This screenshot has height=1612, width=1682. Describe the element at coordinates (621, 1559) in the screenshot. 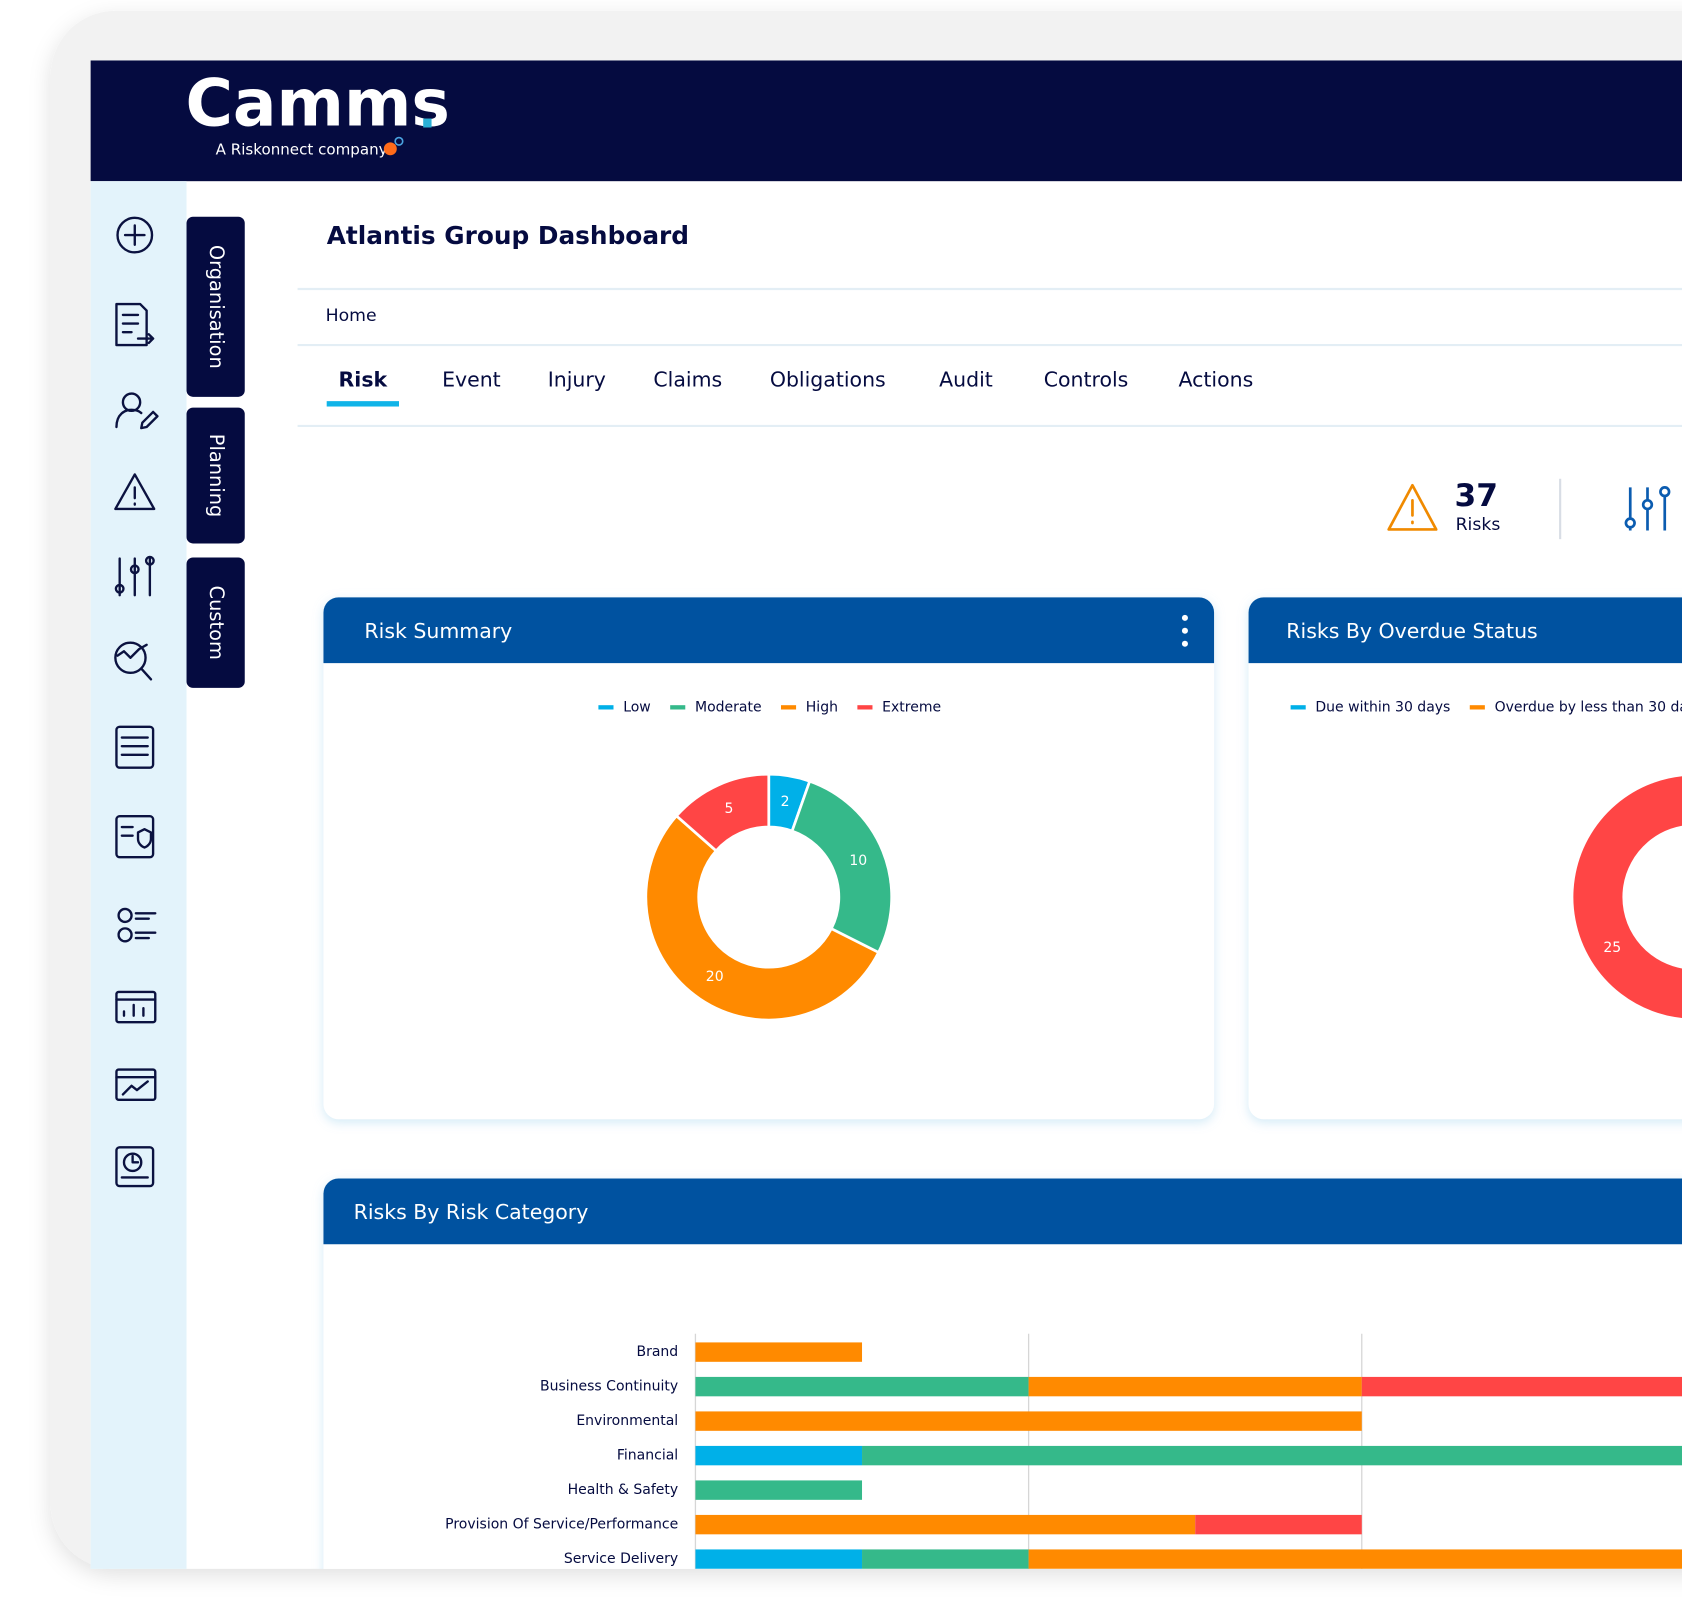

I see `y-tick-label: Service Delivery` at that location.